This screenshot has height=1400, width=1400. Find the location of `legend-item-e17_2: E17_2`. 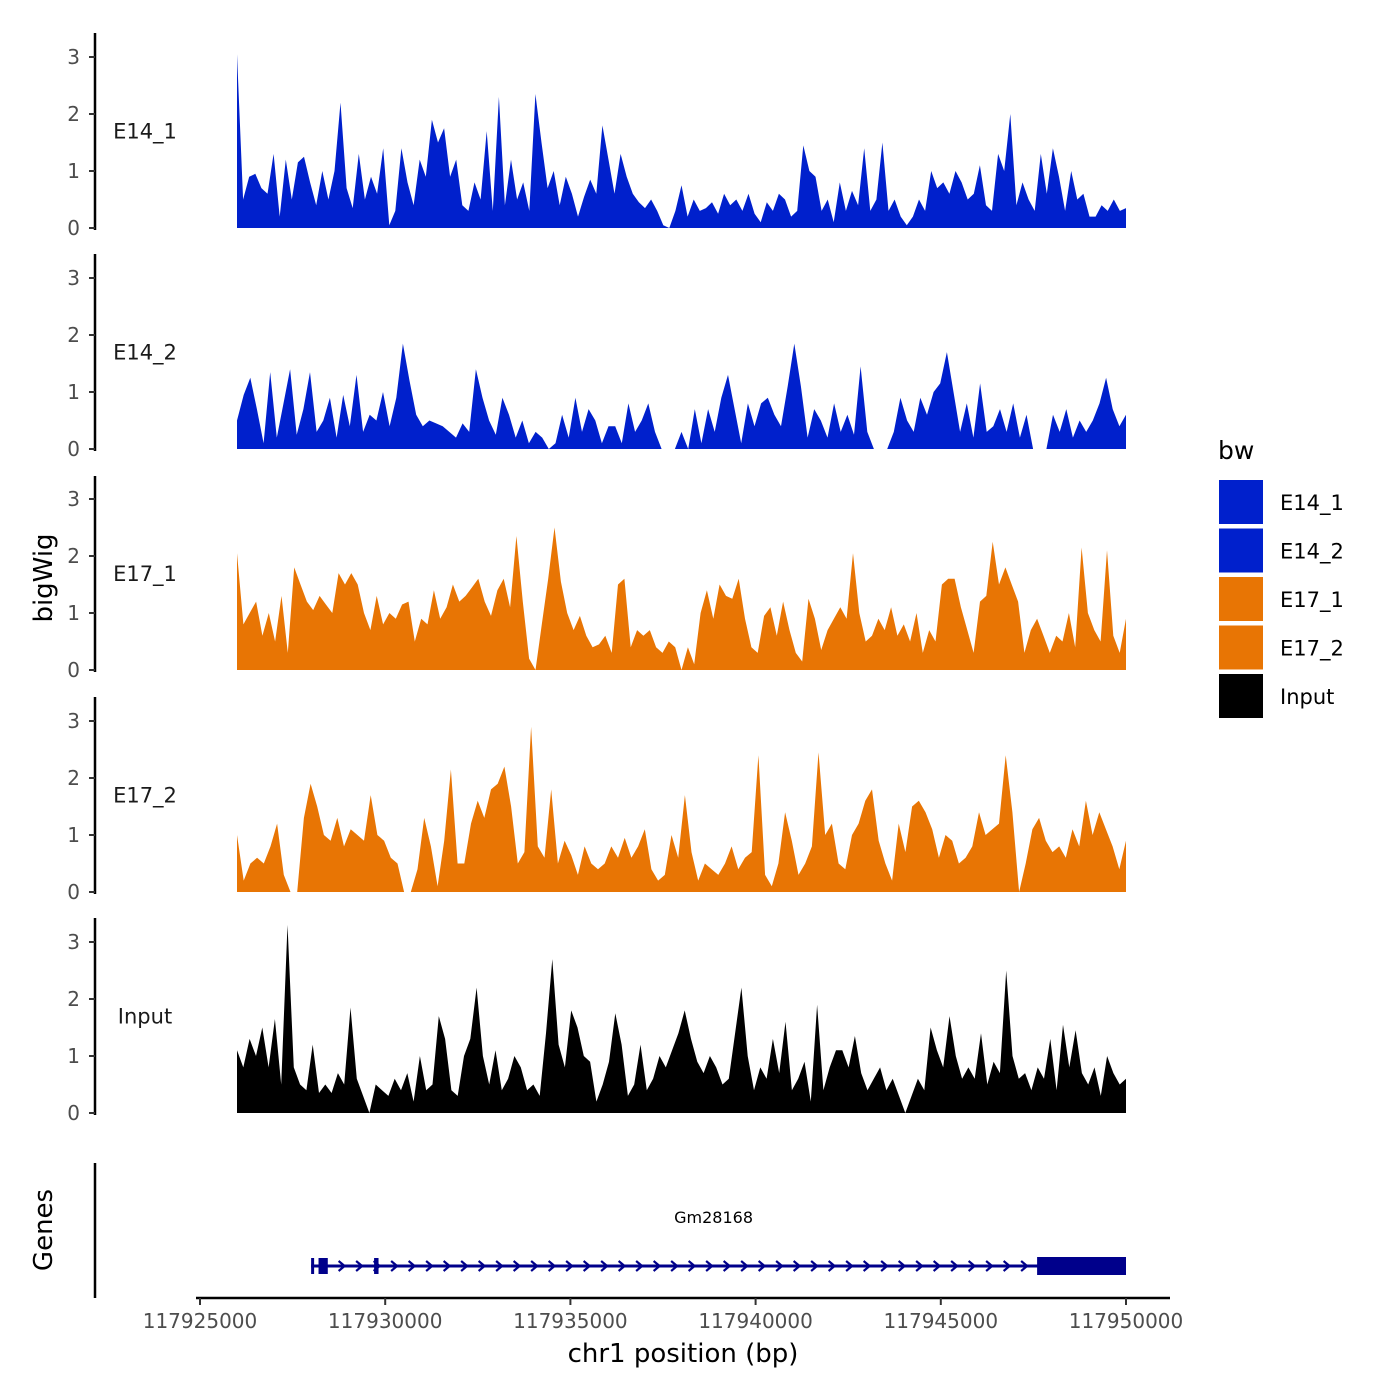

legend-item-e17_2: E17_2 is located at coordinates (1281, 647).